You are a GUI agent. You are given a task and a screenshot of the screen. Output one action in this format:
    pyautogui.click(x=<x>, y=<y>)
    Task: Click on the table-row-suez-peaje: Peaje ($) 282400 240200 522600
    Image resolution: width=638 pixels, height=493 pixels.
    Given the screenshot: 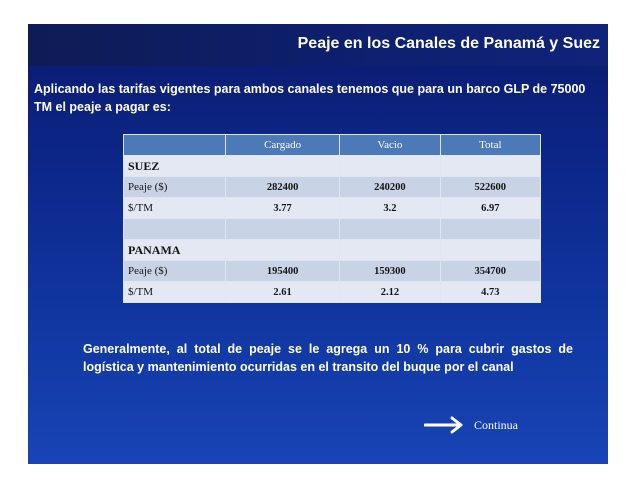 What is the action you would take?
    pyautogui.click(x=332, y=187)
    